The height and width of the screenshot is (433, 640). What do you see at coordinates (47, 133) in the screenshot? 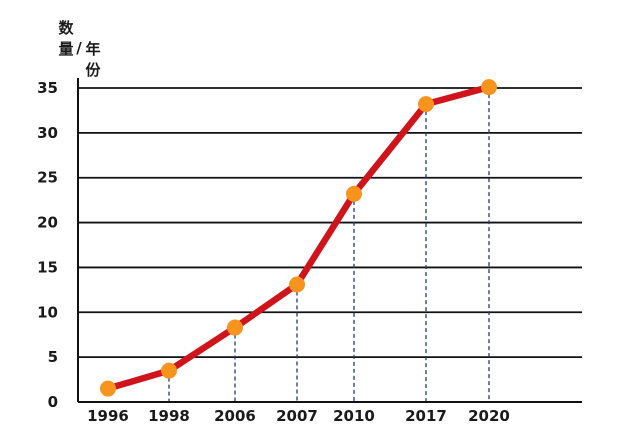
I see `y-tick-label: 30` at bounding box center [47, 133].